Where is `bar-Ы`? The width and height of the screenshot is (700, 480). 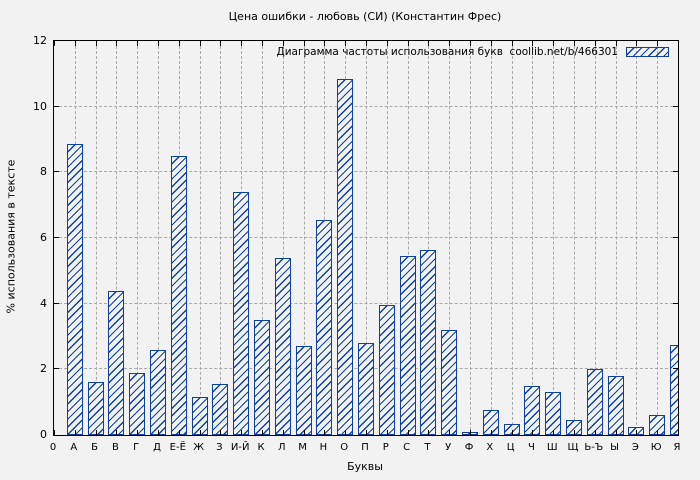 bar-Ы is located at coordinates (615, 405).